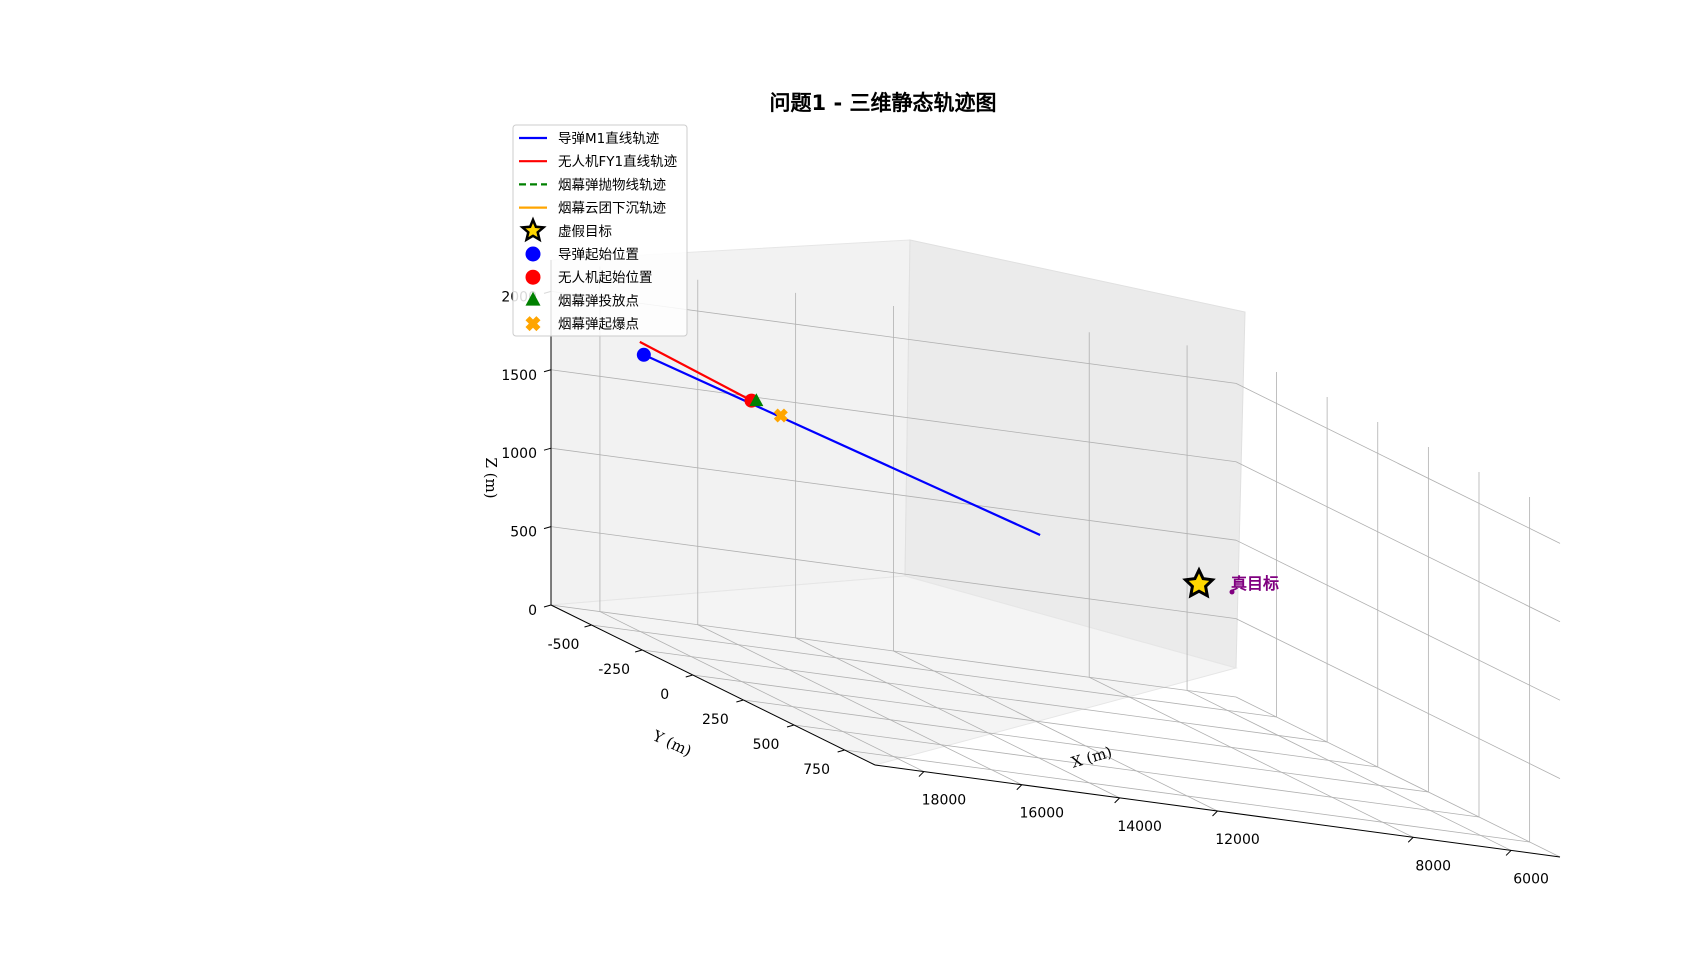 The image size is (1706, 970). What do you see at coordinates (1237, 840) in the screenshot?
I see `x-tick-label: 12000` at bounding box center [1237, 840].